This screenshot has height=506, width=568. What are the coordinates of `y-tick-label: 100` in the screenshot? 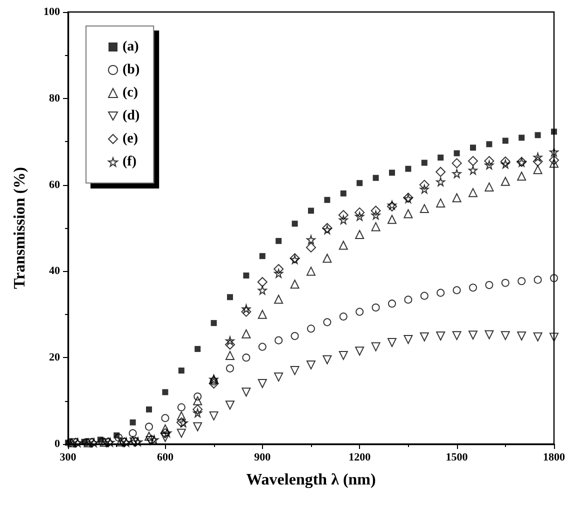 It's located at (52, 12).